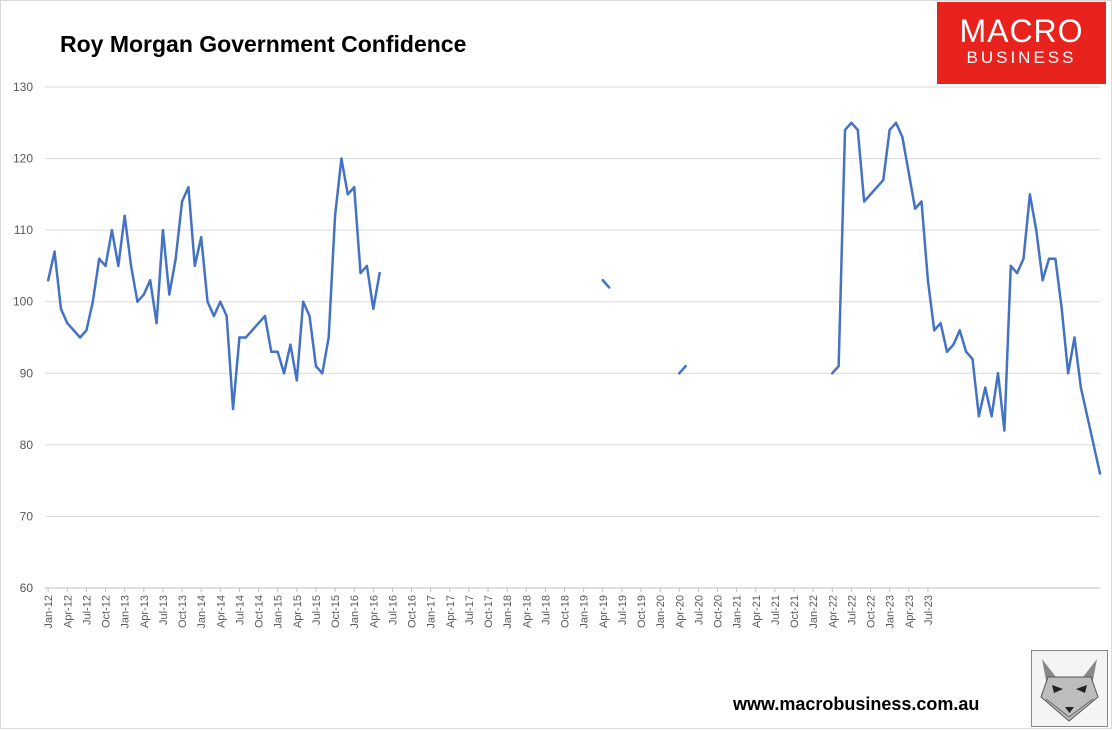 This screenshot has width=1112, height=731. I want to click on x-tick-label: Jan-15, so click(279, 612).